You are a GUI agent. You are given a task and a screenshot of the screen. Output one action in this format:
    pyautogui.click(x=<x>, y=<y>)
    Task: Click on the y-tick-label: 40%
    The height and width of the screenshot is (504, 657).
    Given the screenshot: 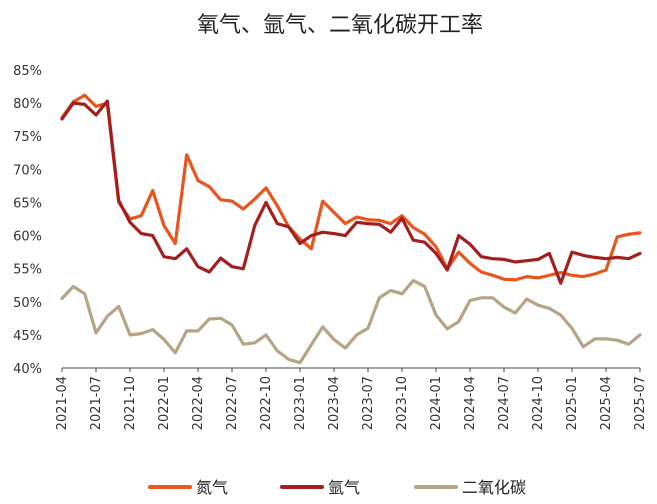 What is the action you would take?
    pyautogui.click(x=27, y=369)
    